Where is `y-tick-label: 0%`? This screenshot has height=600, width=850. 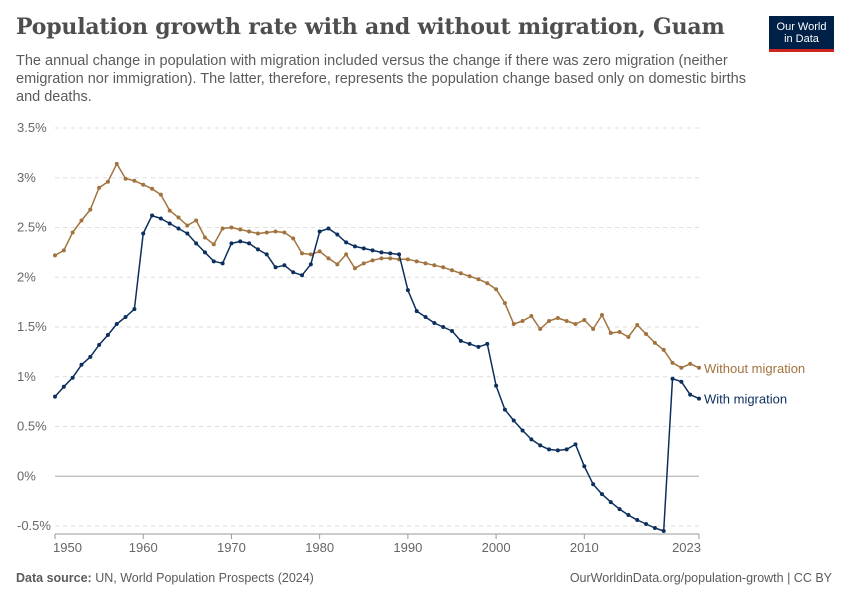 y-tick-label: 0% is located at coordinates (26, 475).